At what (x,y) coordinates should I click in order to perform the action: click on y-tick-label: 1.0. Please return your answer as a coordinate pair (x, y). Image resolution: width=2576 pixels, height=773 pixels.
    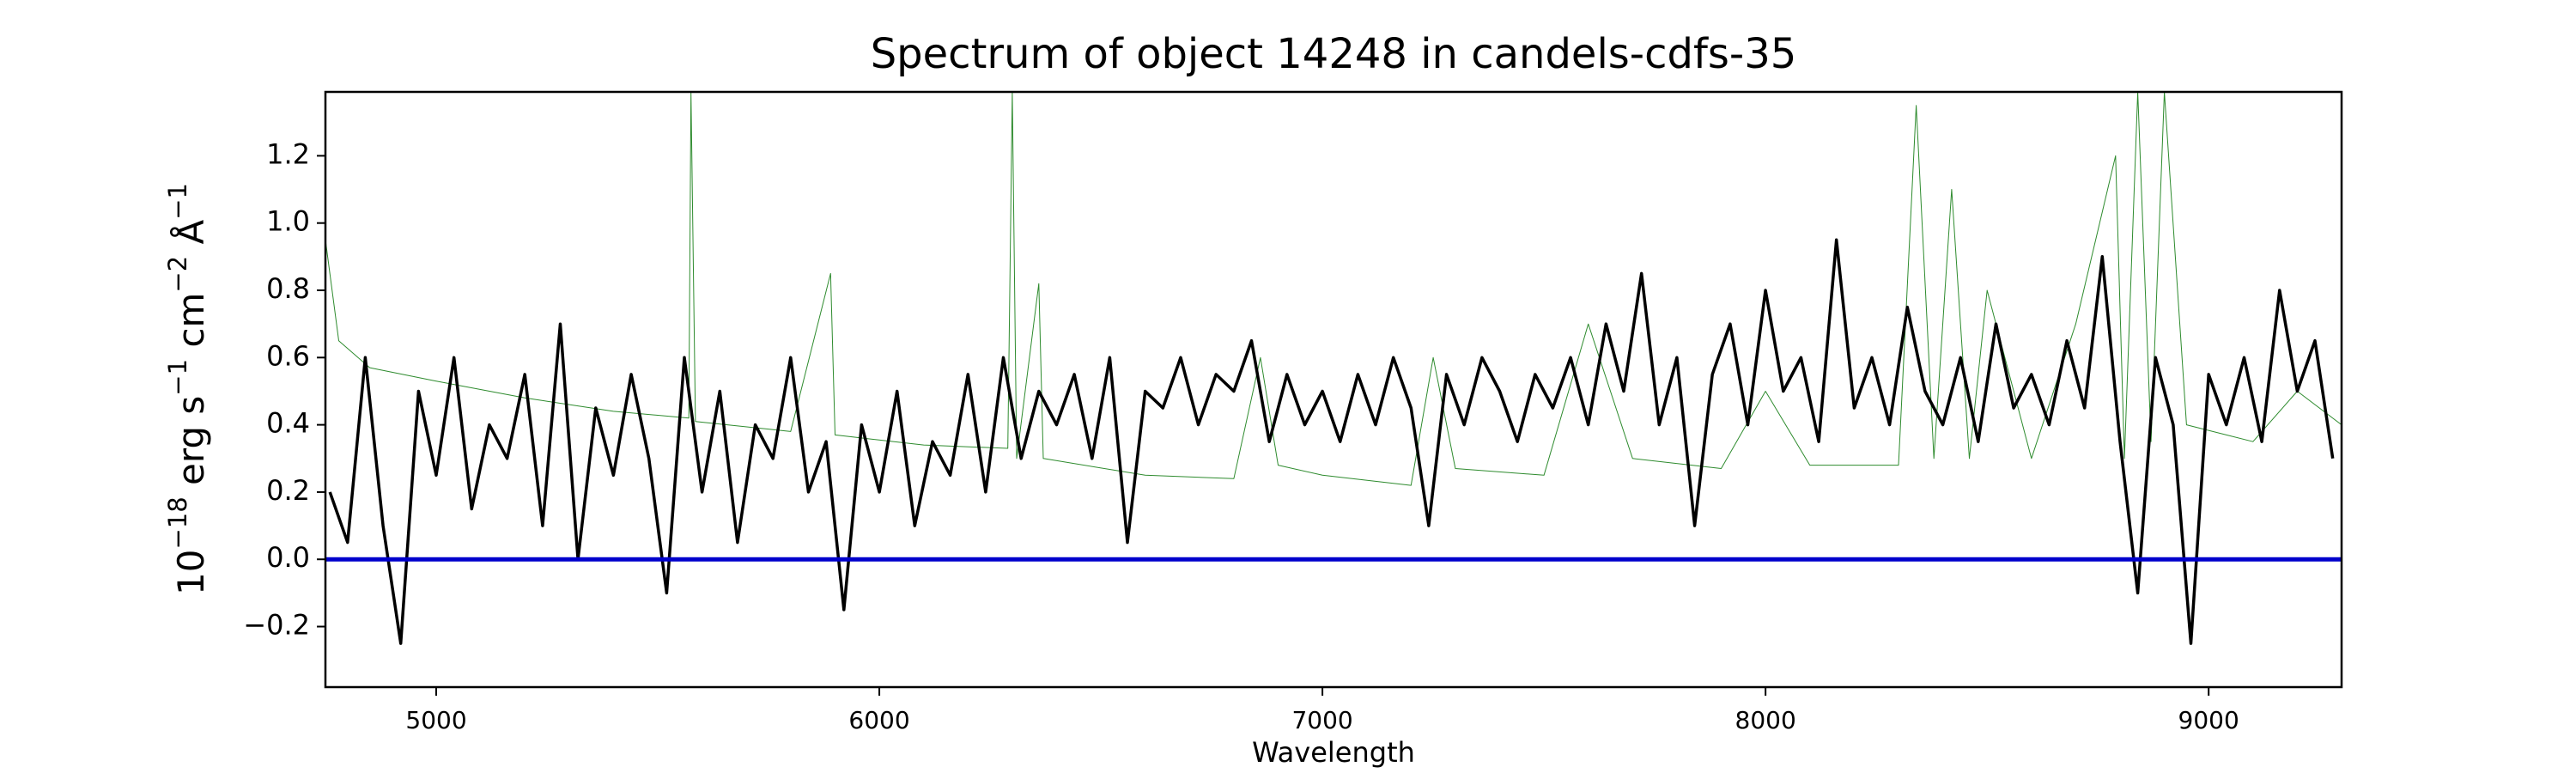
    Looking at the image, I should click on (288, 221).